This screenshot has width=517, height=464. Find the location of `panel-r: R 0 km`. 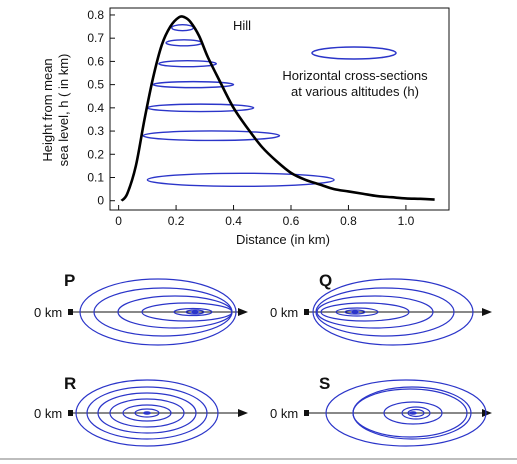

panel-r: R 0 km is located at coordinates (141, 410).